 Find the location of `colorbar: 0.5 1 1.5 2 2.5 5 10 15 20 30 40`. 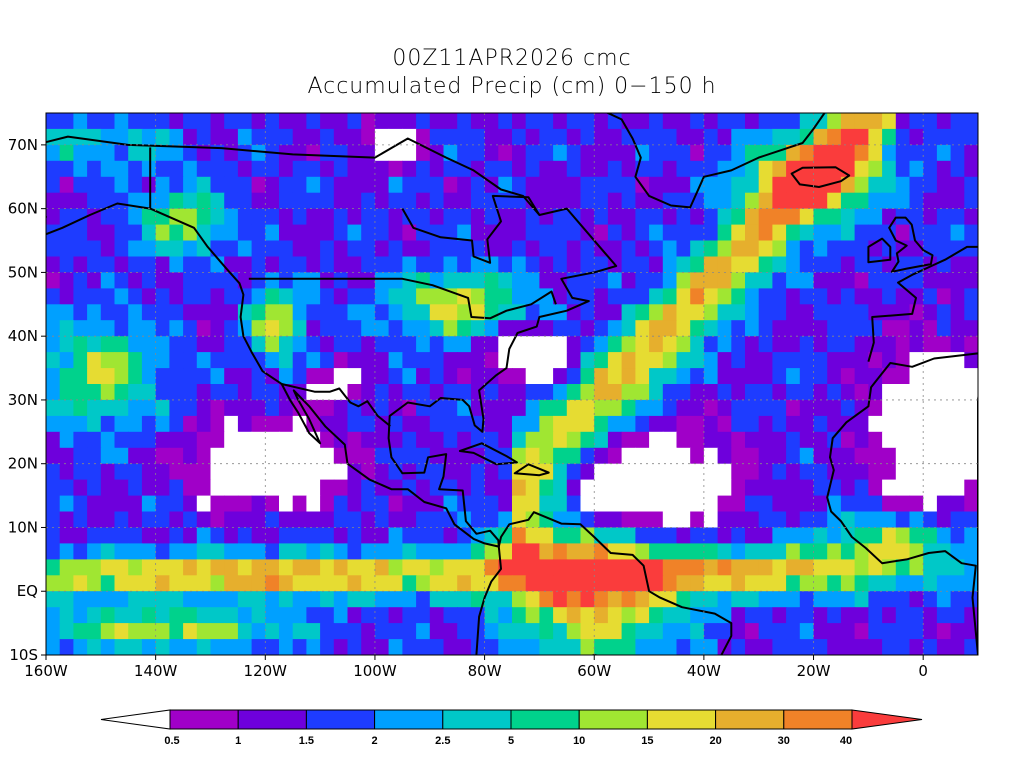

colorbar: 0.5 1 1.5 2 2.5 5 10 15 20 30 40 is located at coordinates (511, 728).